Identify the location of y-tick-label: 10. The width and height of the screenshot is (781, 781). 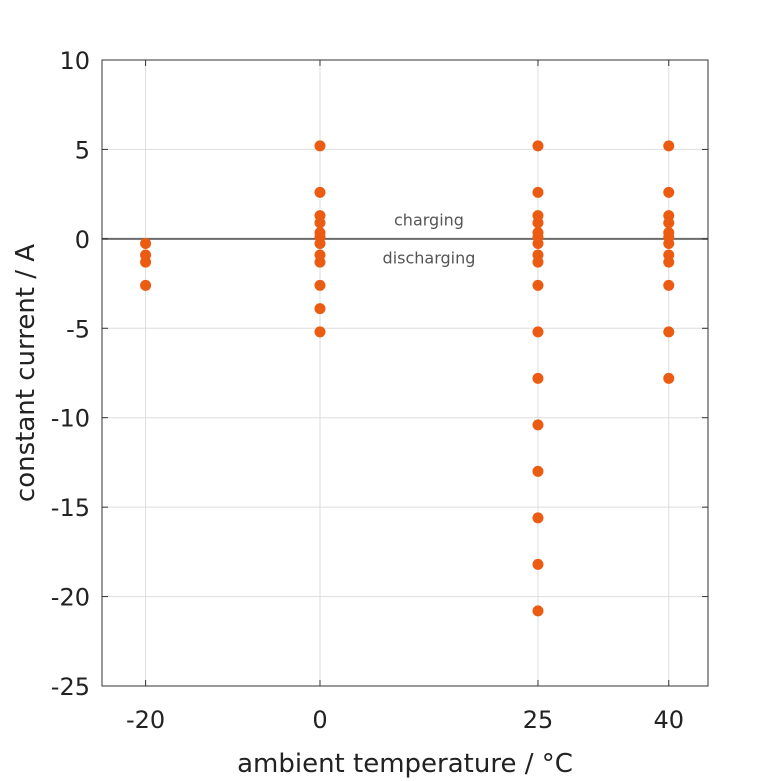
(74, 61).